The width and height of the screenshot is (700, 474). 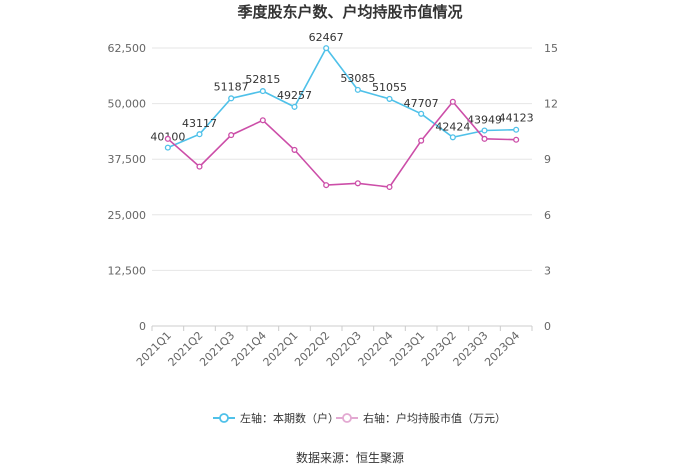 I want to click on left-axis-tick-label: 12,500, so click(x=127, y=270).